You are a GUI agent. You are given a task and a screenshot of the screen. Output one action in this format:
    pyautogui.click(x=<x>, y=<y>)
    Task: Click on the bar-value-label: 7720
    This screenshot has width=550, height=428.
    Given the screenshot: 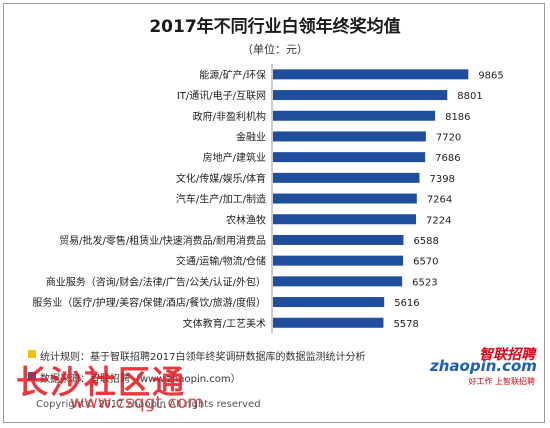 What is the action you would take?
    pyautogui.click(x=448, y=137)
    